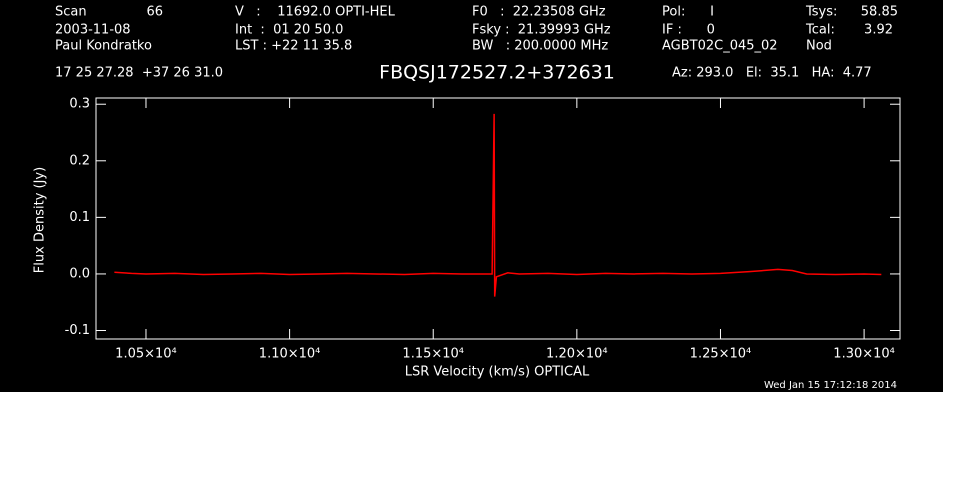  I want to click on y-tick-label: 0.2, so click(79, 160).